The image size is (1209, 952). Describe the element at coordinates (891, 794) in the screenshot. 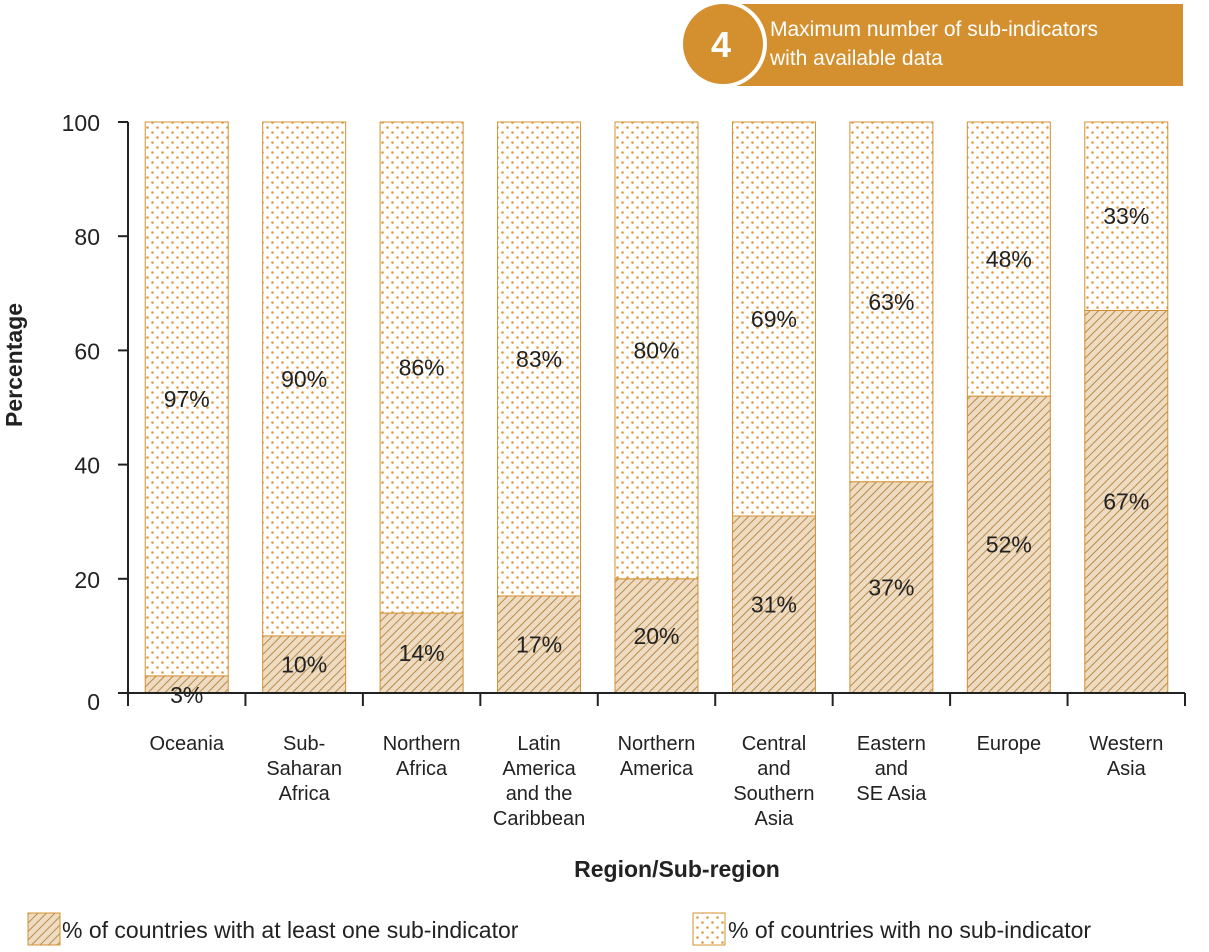

I see `category-label-7-line-3: SE Asia` at that location.